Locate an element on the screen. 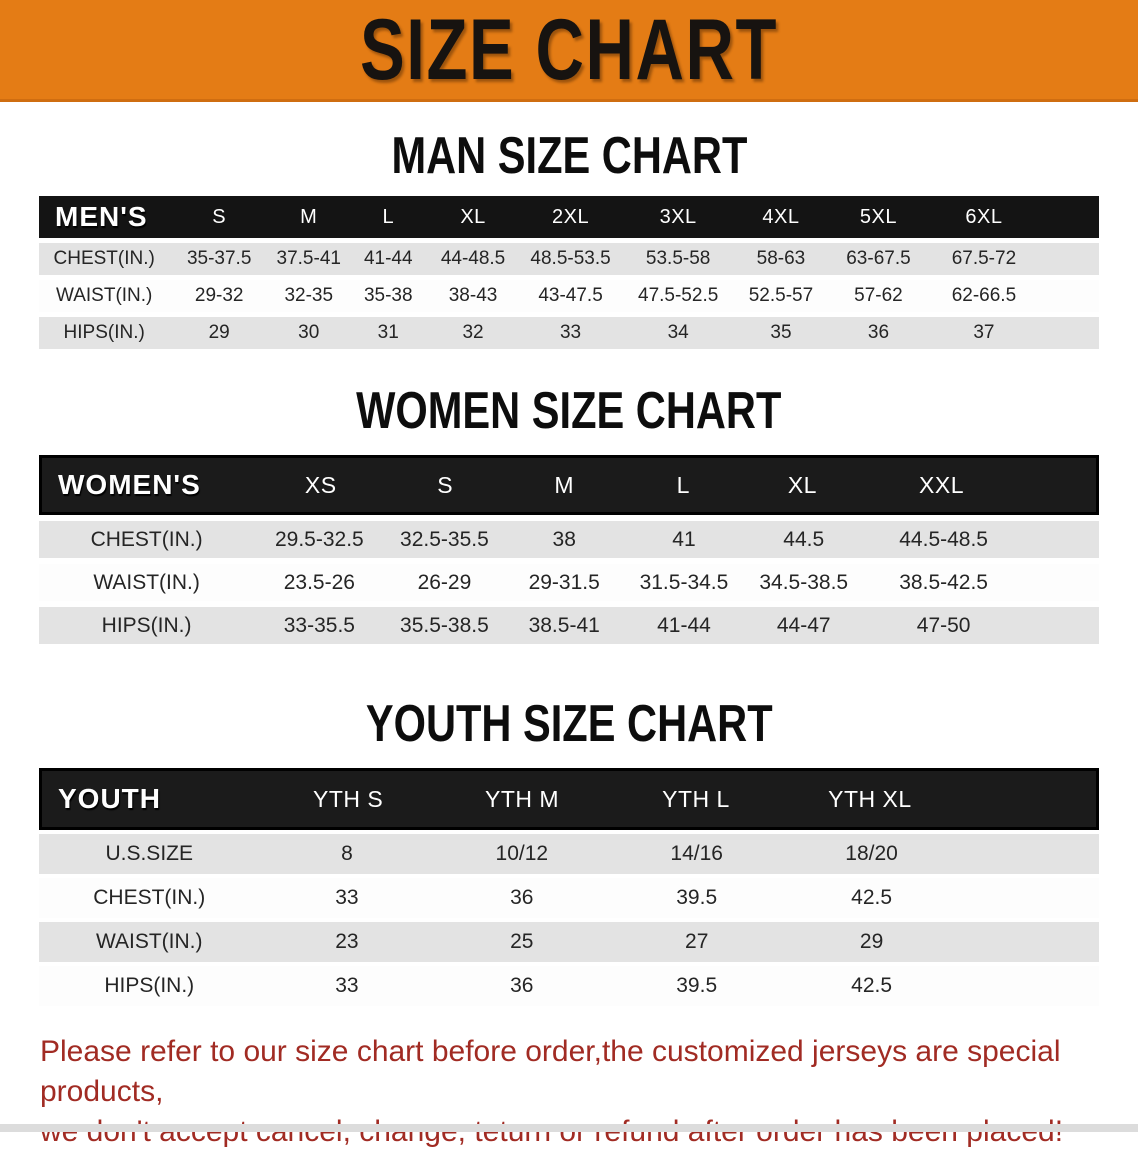 Image resolution: width=1138 pixels, height=1152 pixels. men-measurement-cell: 30 is located at coordinates (309, 332).